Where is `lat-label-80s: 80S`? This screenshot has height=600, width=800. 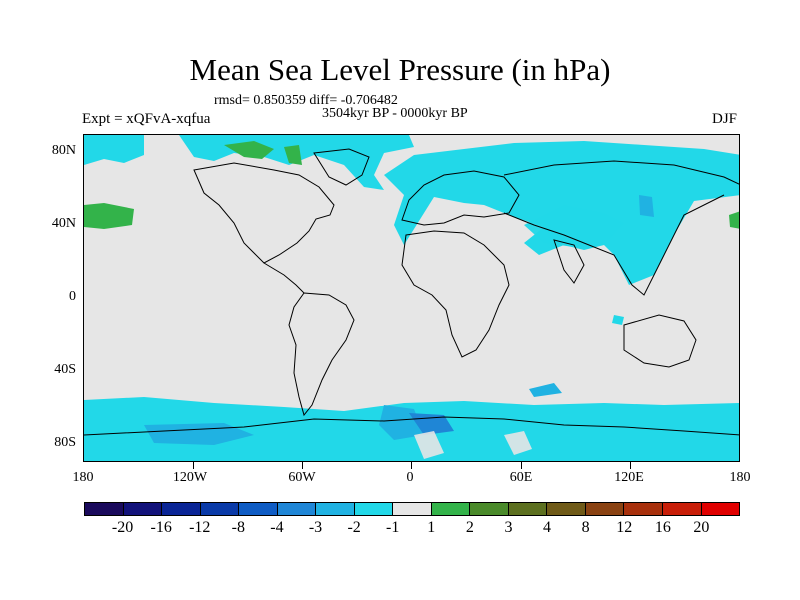 lat-label-80s: 80S is located at coordinates (65, 442).